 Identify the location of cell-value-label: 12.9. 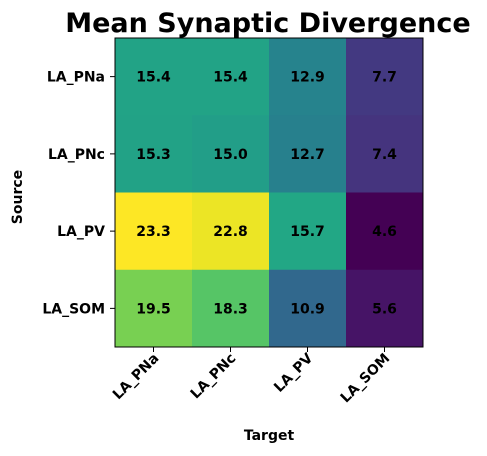
(307, 78).